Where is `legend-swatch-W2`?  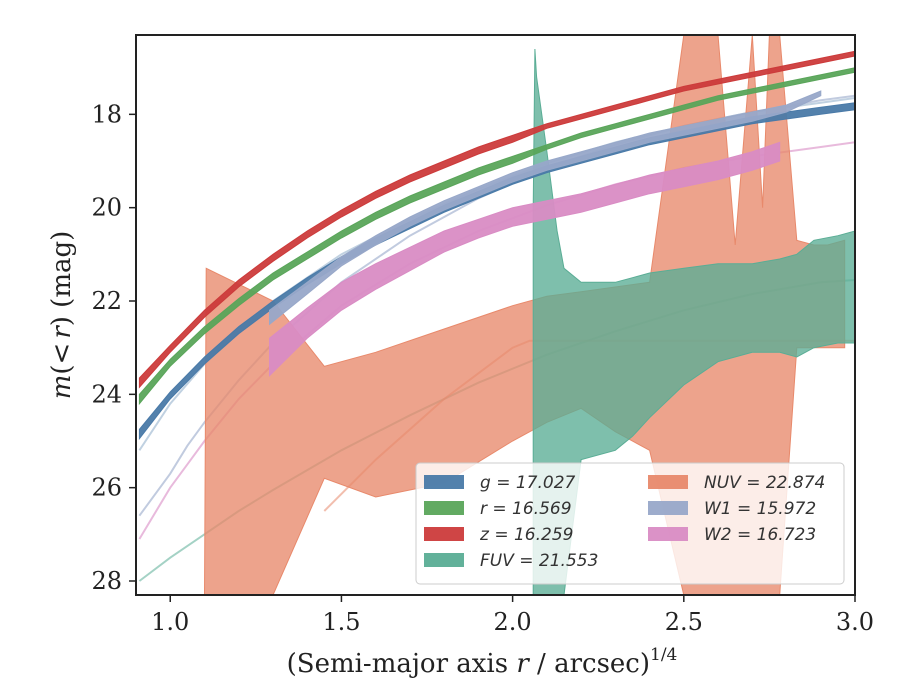 legend-swatch-W2 is located at coordinates (668, 534).